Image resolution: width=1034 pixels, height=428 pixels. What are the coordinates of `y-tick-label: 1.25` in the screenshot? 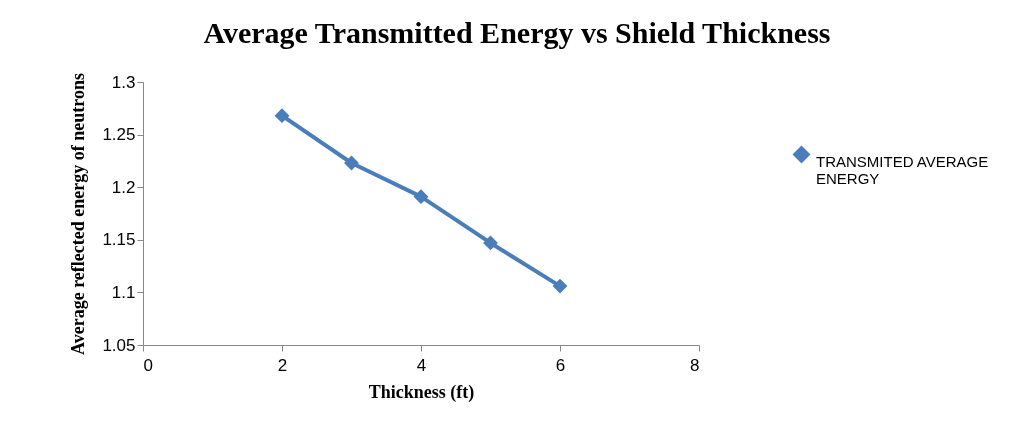 It's located at (119, 135).